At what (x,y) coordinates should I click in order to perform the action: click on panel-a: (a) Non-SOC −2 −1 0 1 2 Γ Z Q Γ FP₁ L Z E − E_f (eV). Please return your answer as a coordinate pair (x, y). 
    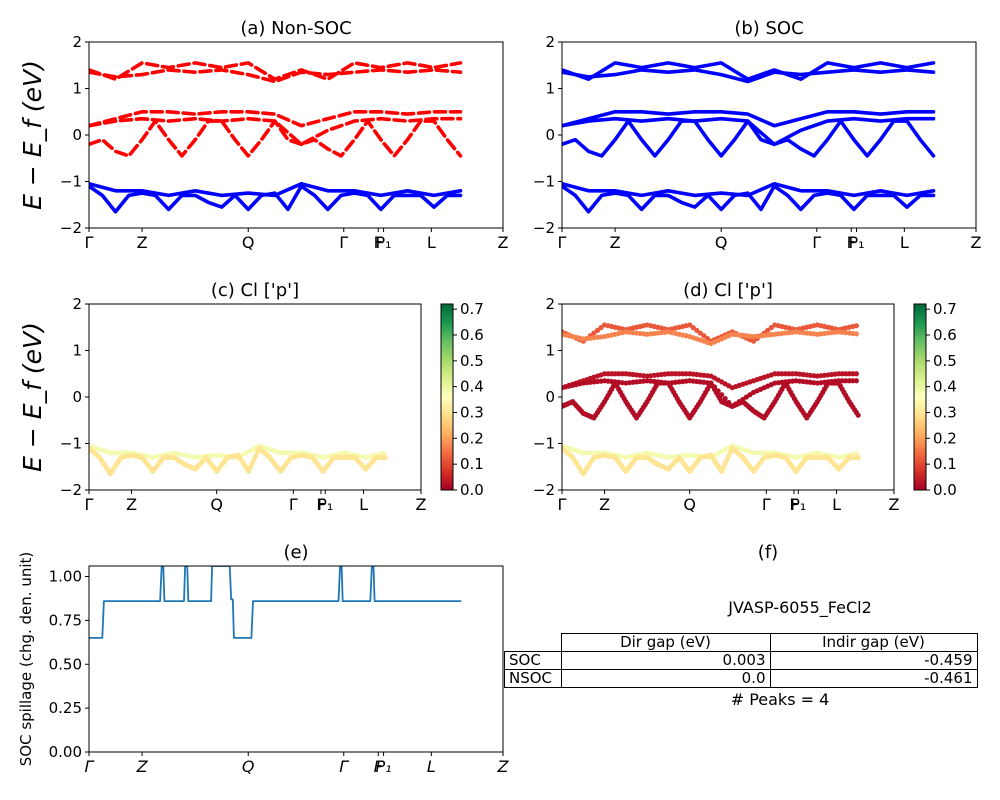
    Looking at the image, I should click on (263, 135).